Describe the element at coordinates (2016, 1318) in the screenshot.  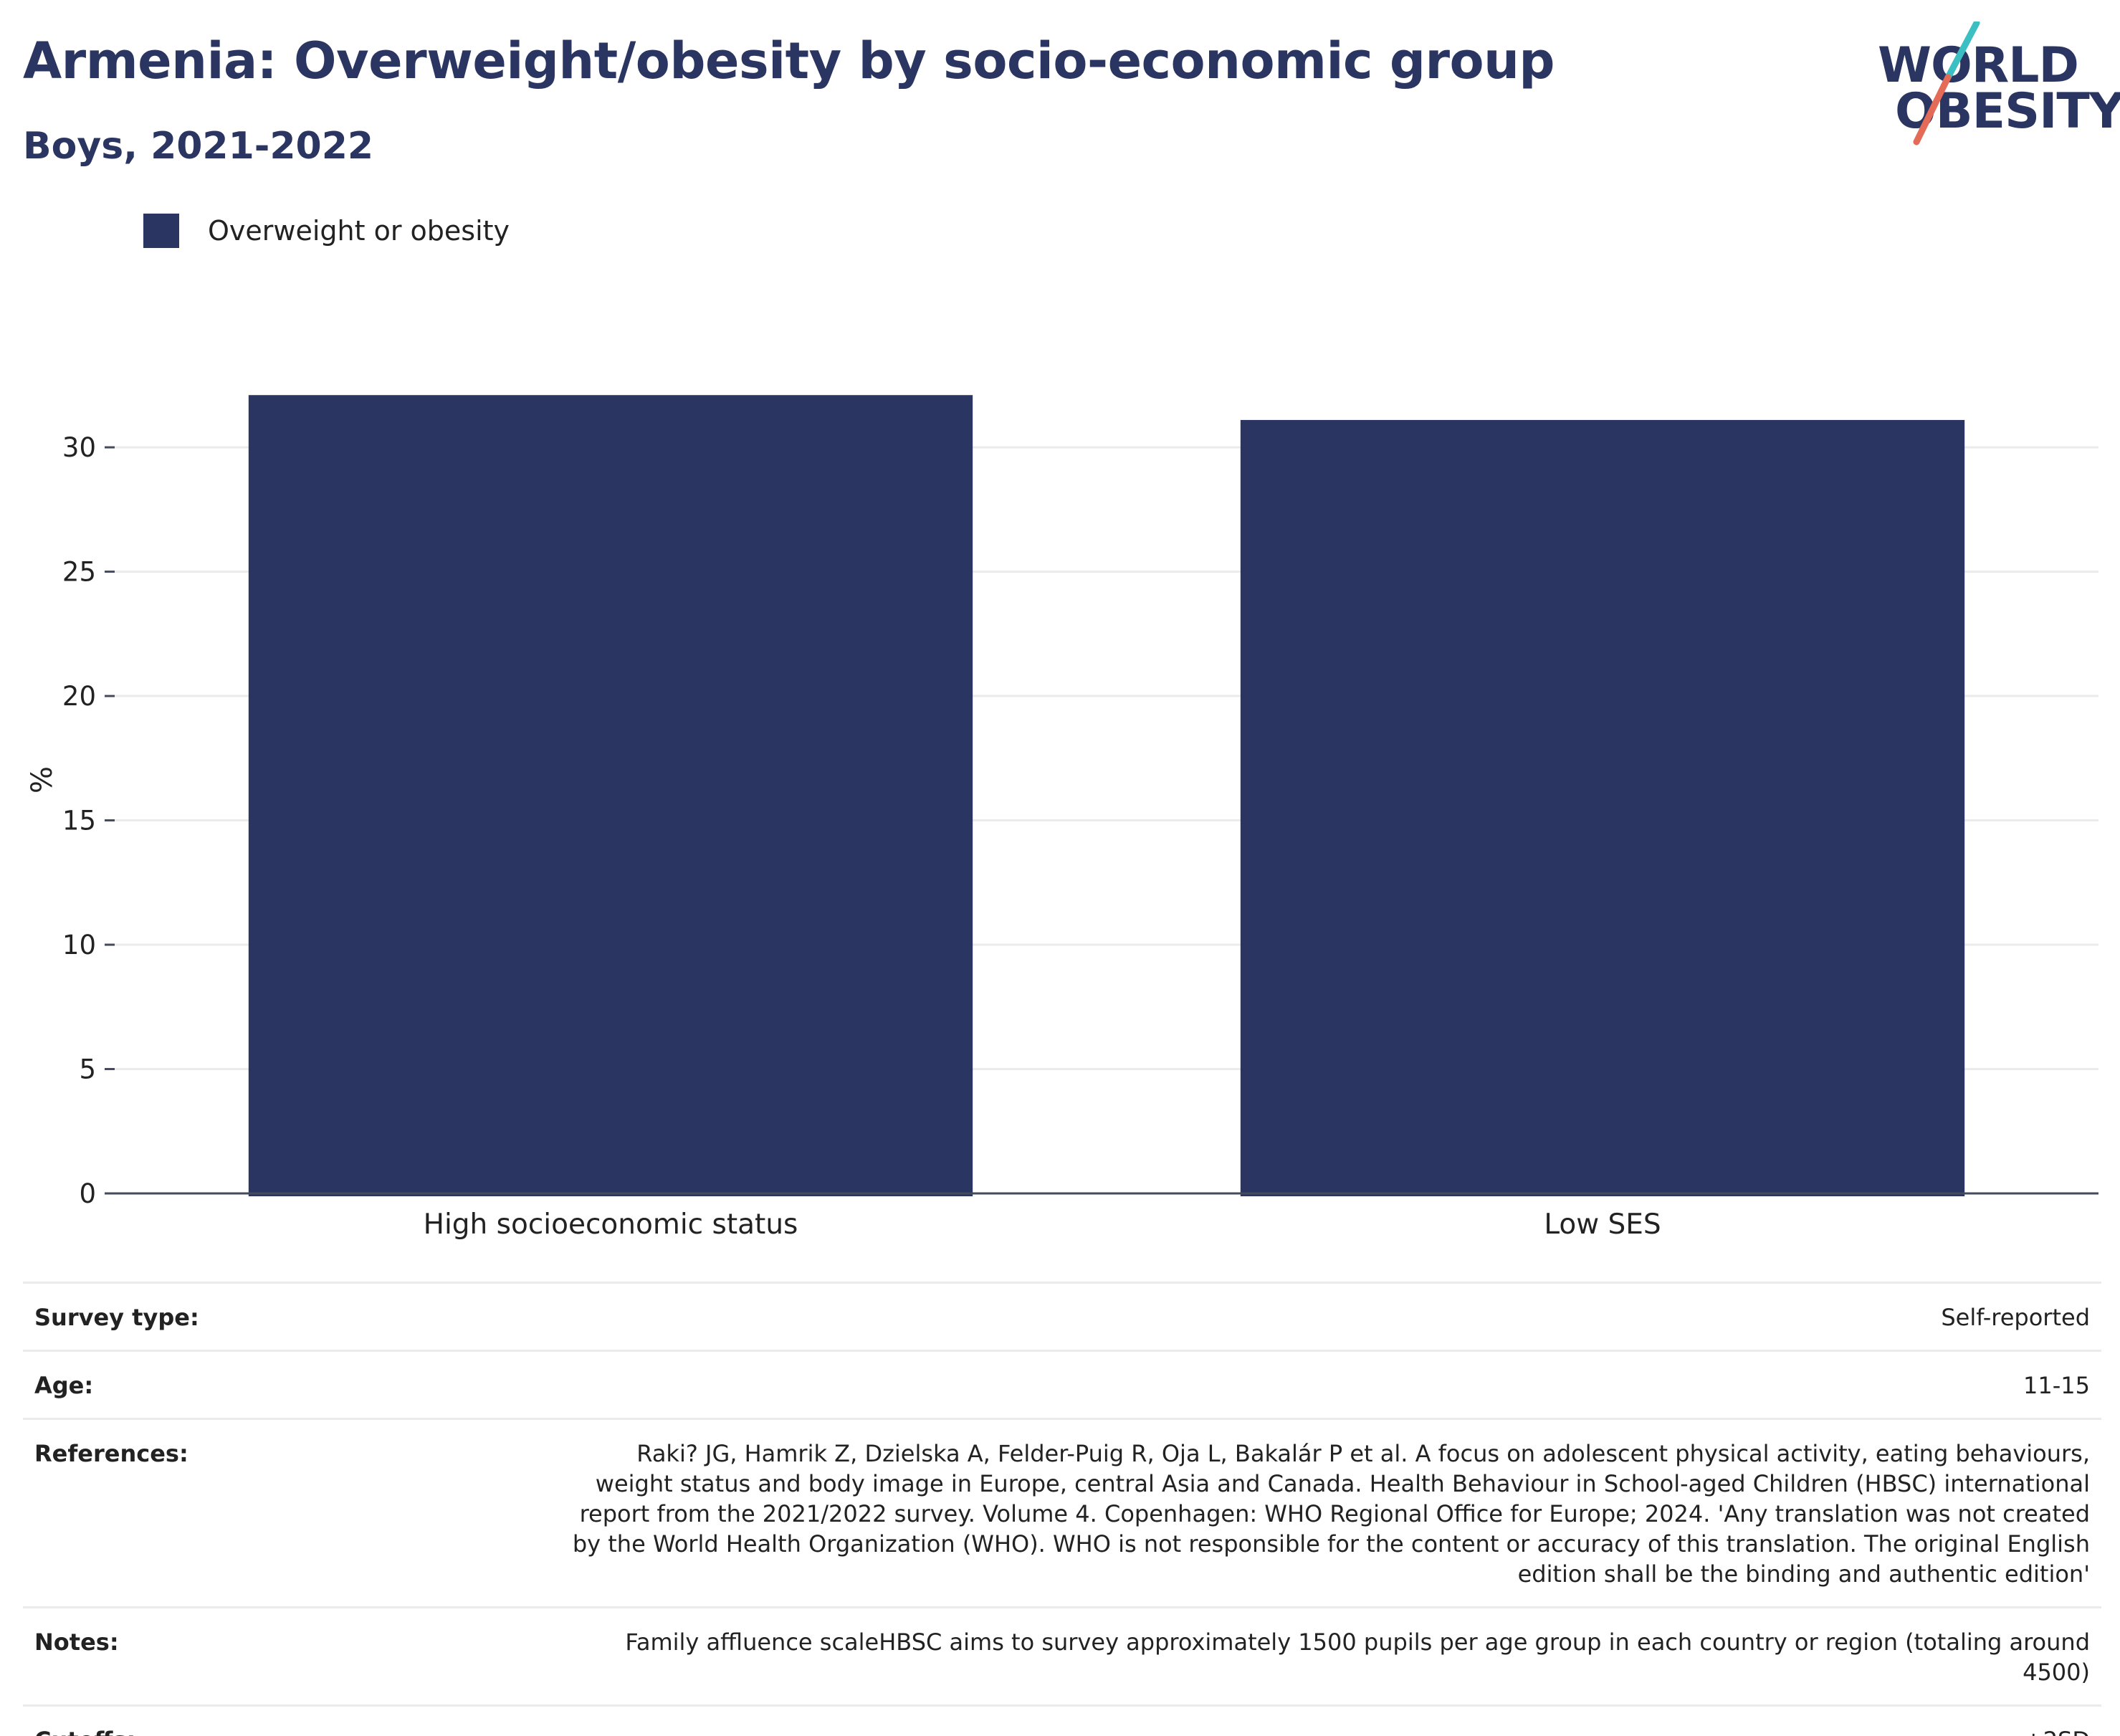
I see `metadata-value: Self-reported` at that location.